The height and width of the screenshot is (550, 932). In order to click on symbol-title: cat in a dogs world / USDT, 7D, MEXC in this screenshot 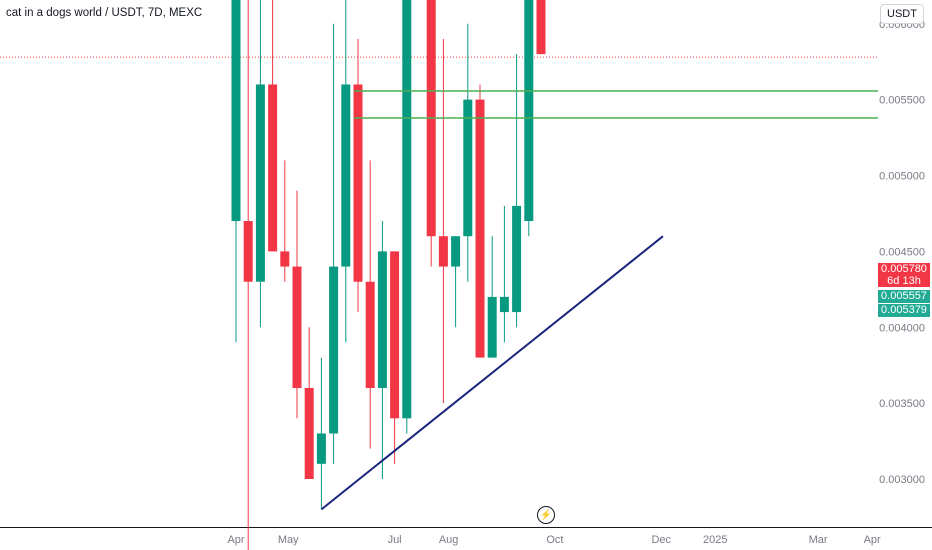, I will do `click(104, 13)`.